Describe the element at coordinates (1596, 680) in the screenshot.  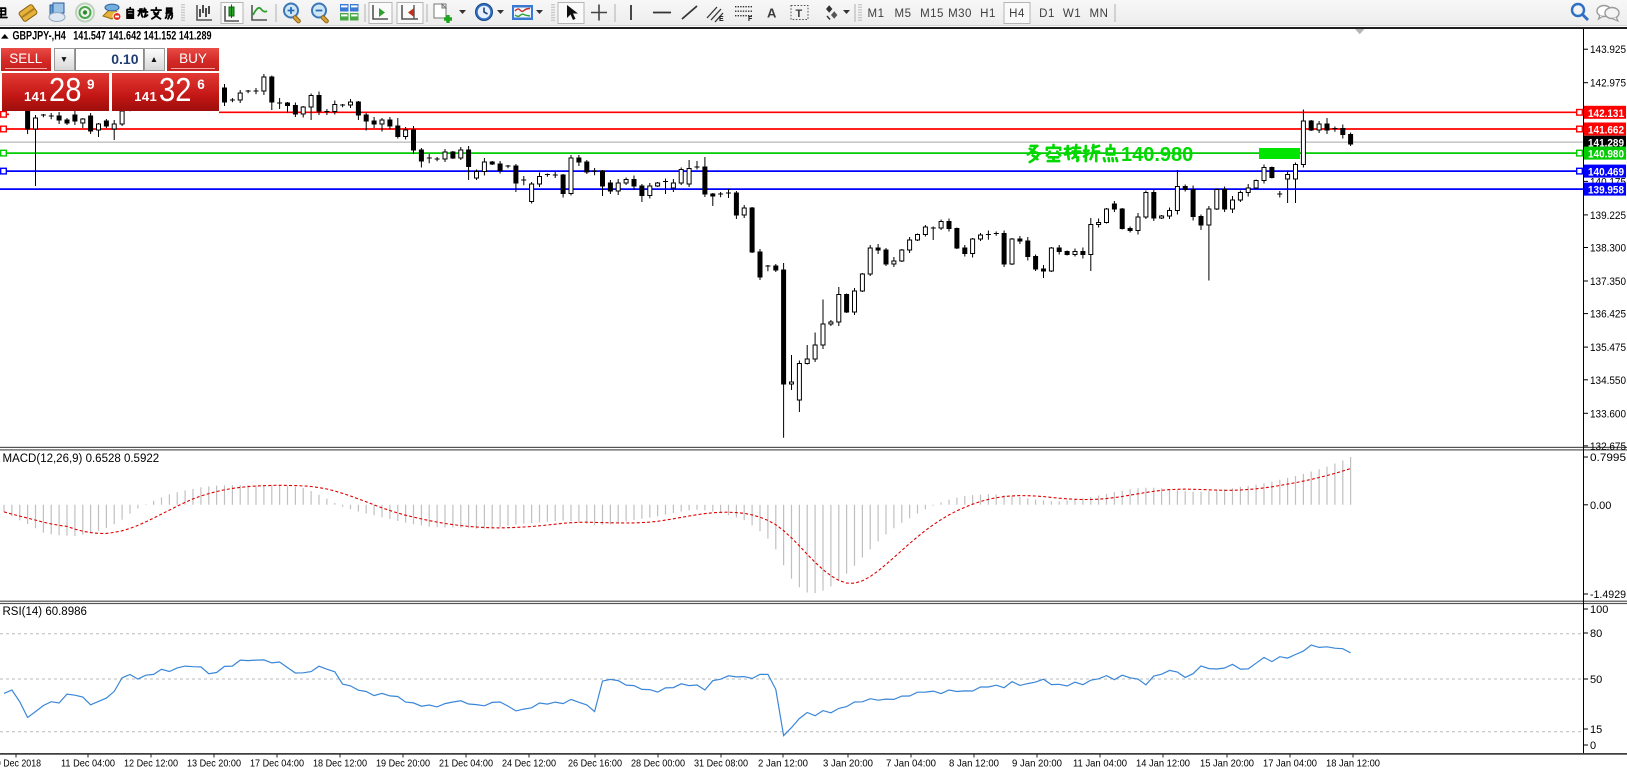
I see `svg-text: 50` at that location.